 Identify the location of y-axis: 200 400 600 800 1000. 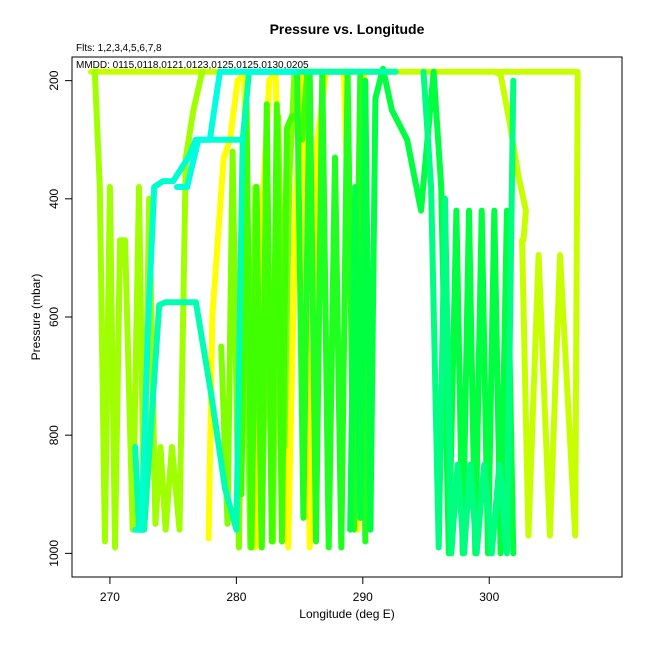
(59, 318).